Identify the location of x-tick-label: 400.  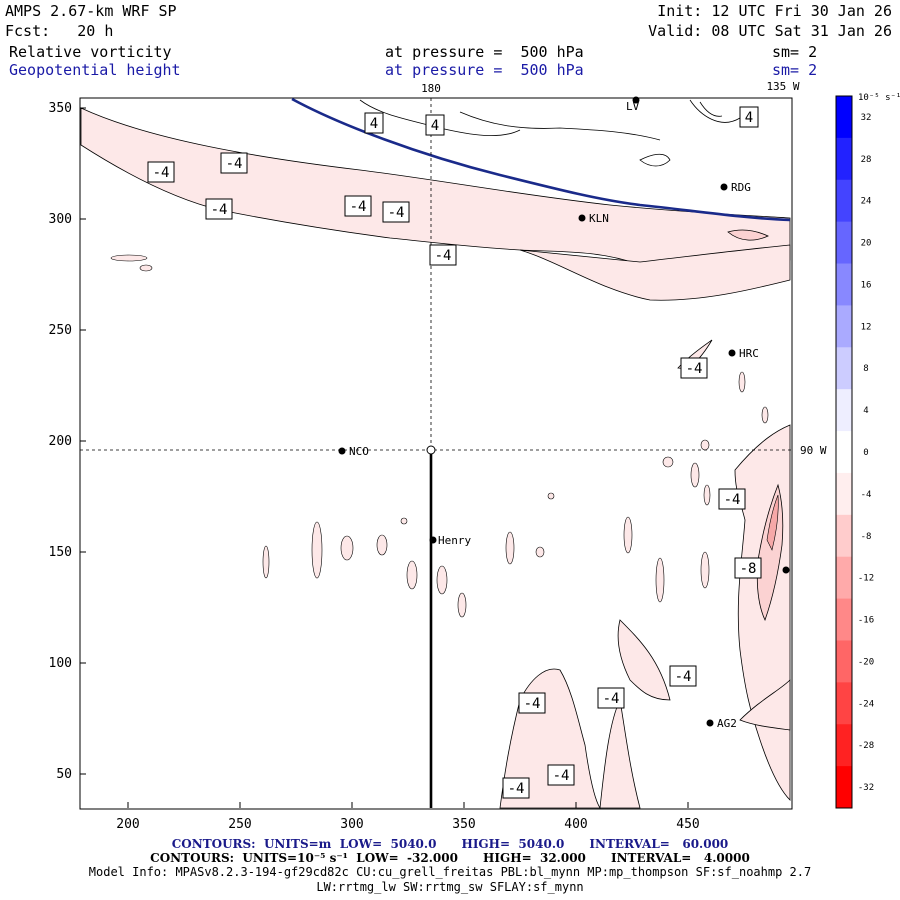
(575, 824).